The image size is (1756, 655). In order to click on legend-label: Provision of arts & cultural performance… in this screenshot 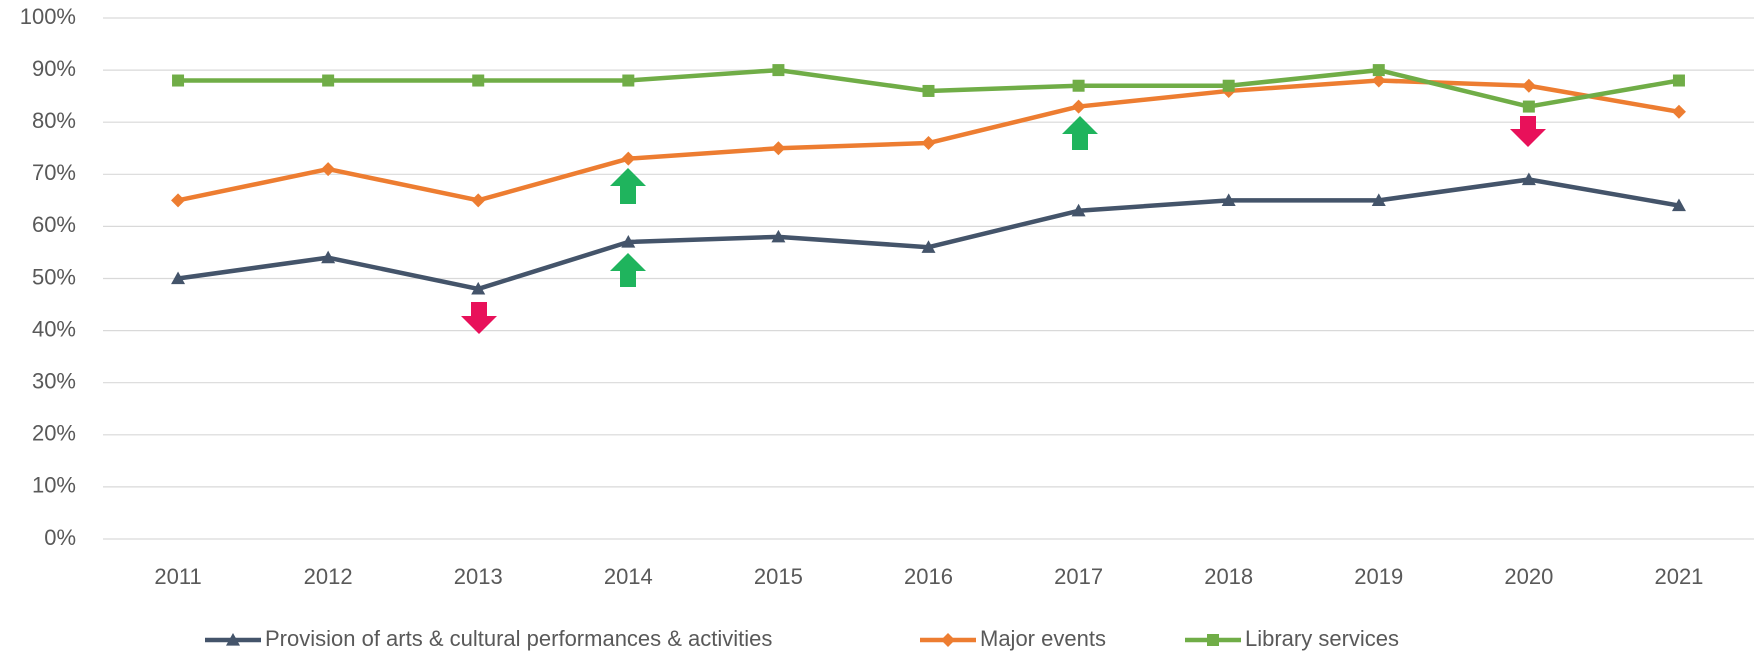, I will do `click(518, 638)`.